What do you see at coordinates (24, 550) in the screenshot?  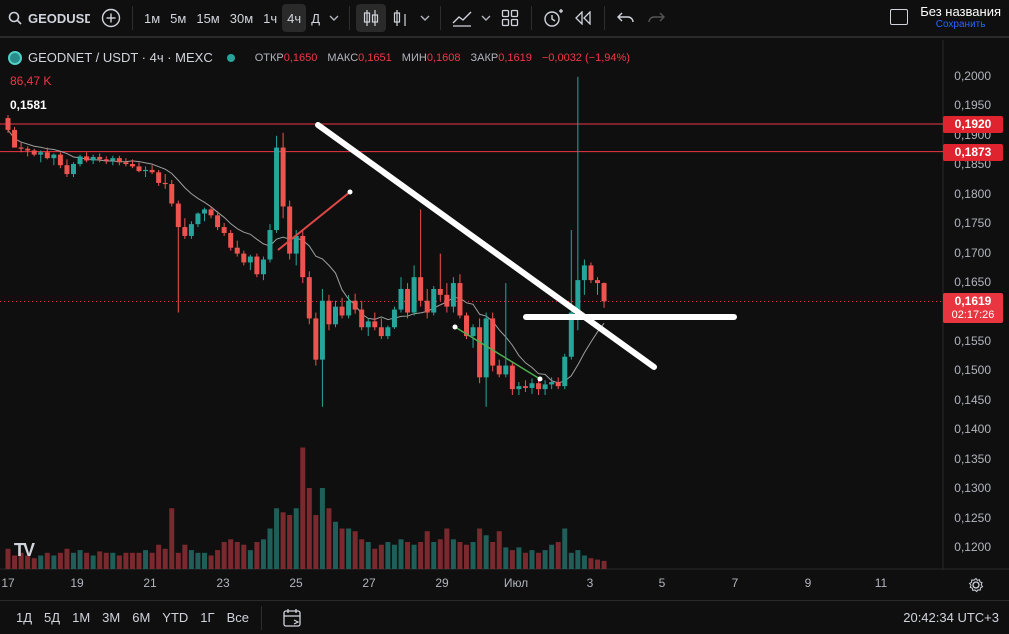 I see `tradingview-logo: TV` at bounding box center [24, 550].